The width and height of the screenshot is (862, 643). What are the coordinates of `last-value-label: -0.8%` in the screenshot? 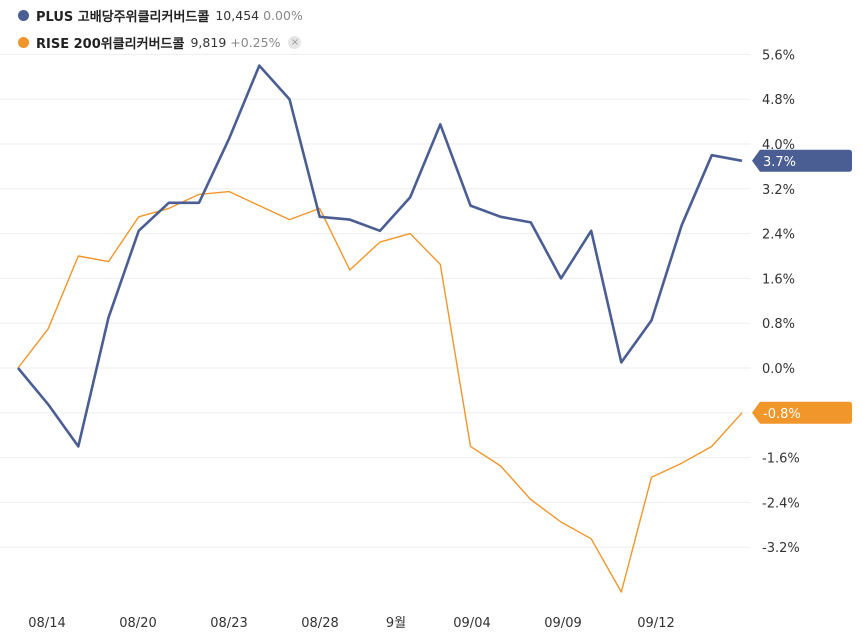 It's located at (782, 414).